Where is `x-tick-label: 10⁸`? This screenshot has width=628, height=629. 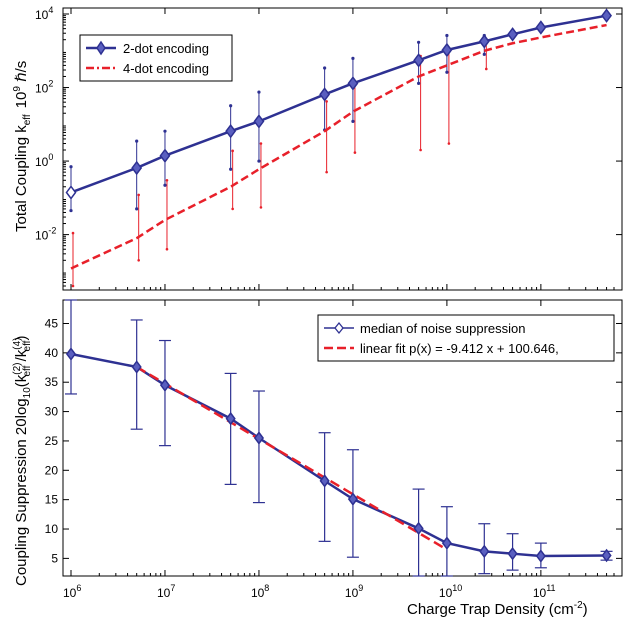 x-tick-label: 10⁸ is located at coordinates (260, 591).